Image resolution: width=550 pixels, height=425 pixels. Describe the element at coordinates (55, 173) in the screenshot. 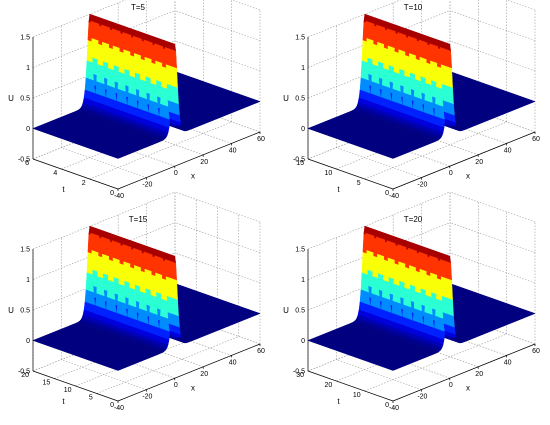

I see `t-tick-label: 4` at that location.